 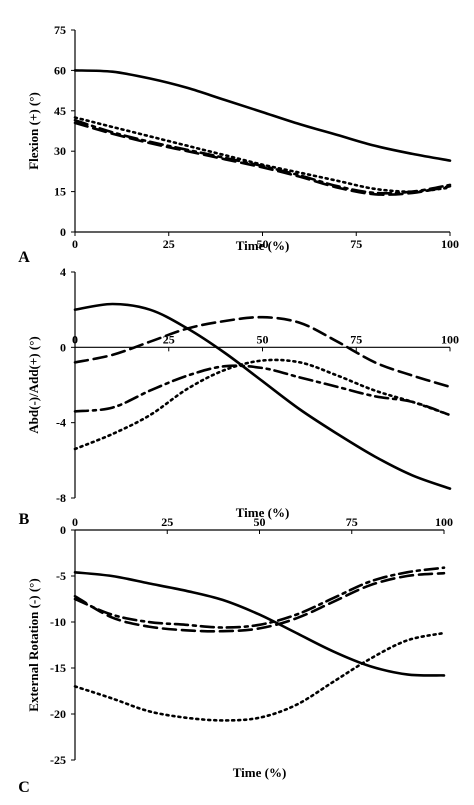 I want to click on y-axis-label: Abd(-)/Add(+) (°), so click(x=33, y=384).